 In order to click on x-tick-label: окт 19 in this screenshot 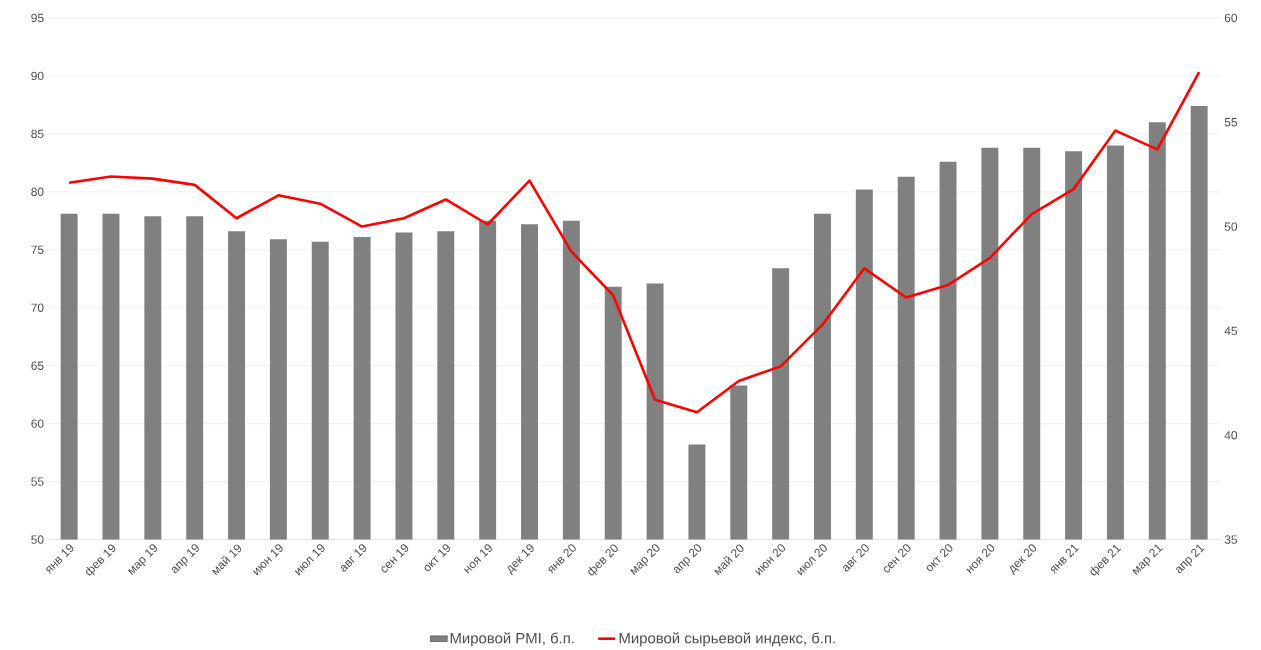, I will do `click(437, 558)`.